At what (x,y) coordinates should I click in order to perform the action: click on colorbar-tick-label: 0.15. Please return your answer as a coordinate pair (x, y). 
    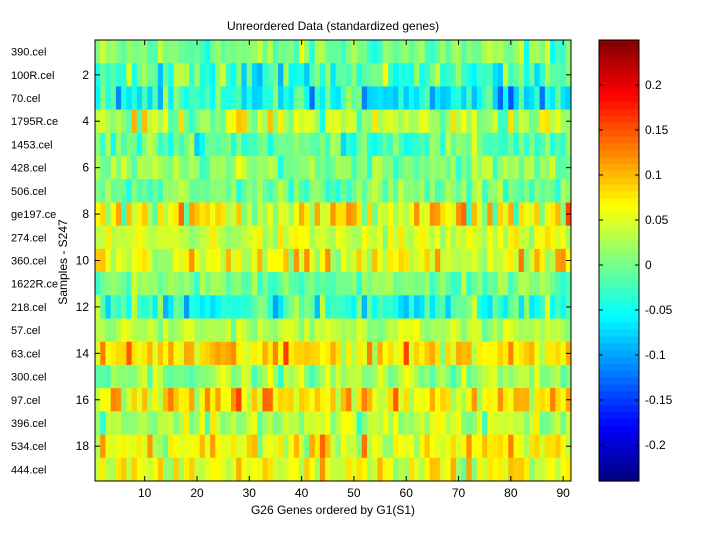
    Looking at the image, I should click on (657, 130).